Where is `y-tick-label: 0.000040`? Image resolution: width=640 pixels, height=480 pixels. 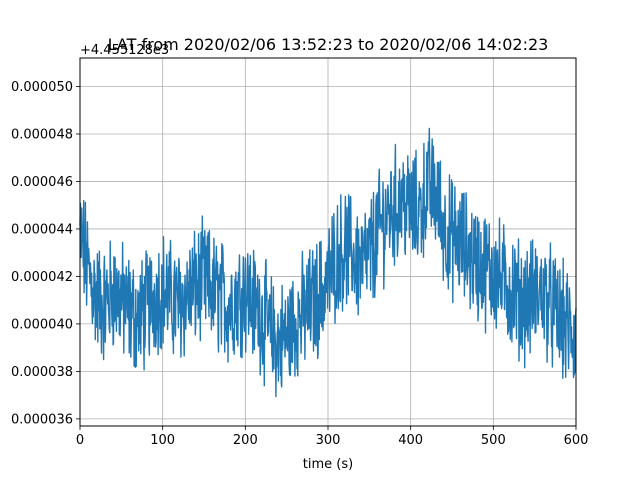 y-tick-label: 0.000040 is located at coordinates (42, 324).